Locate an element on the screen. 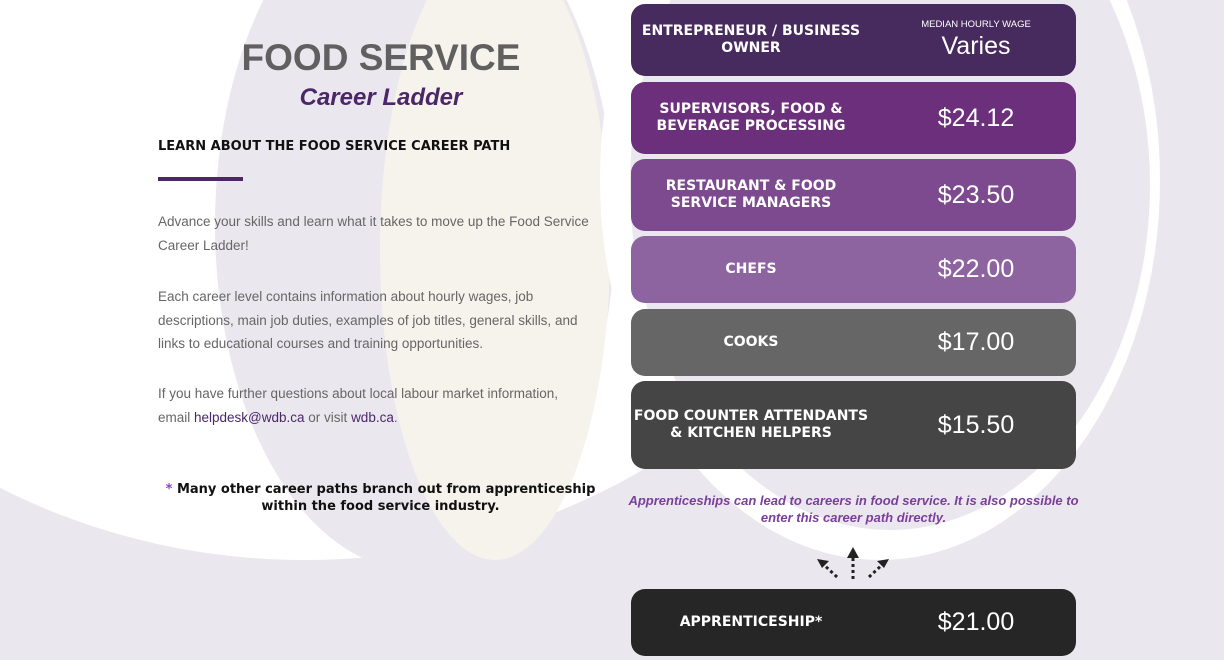  career-card: RESTAURANT & FOOD SERVICE MANAGERS $23.50 is located at coordinates (853, 195).